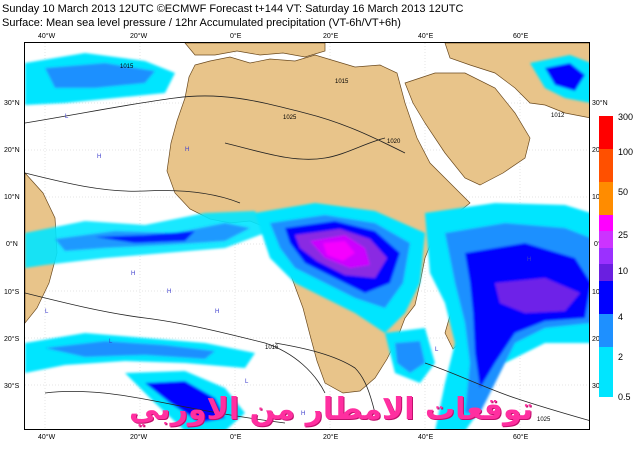 This screenshot has width=640, height=450. I want to click on lon-tick-bottom: 60°E, so click(521, 437).